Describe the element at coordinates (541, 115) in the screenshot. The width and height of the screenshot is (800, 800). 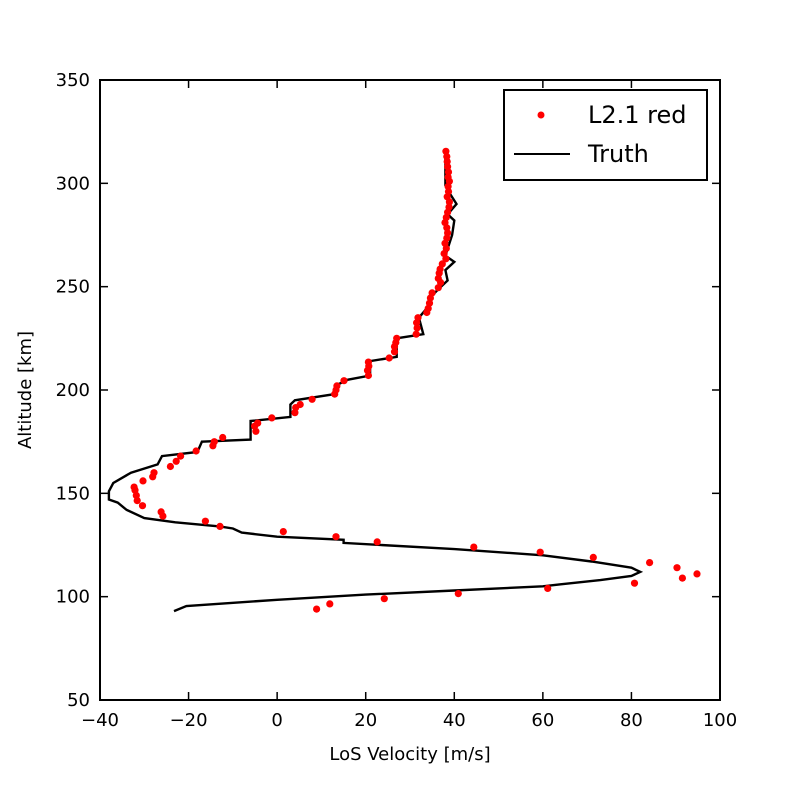
I see `legend-marker-l2-1-red` at that location.